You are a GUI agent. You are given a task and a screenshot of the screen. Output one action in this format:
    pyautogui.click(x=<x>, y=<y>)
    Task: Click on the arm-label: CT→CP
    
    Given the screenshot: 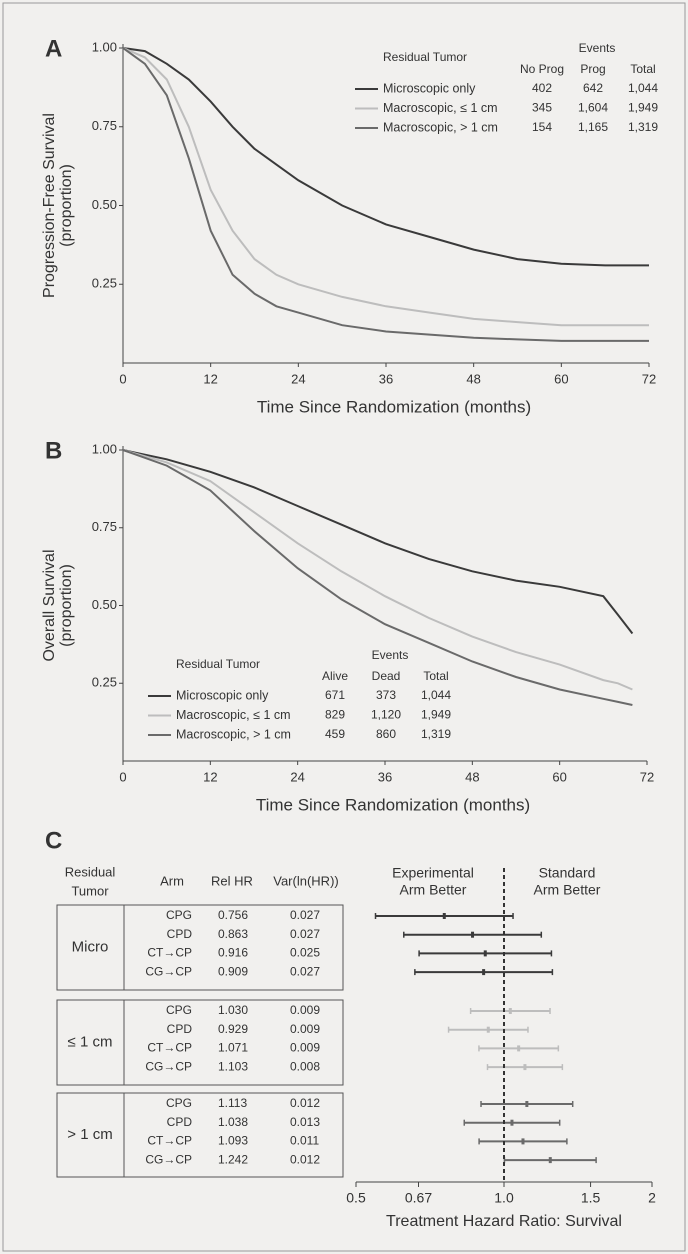 What is the action you would take?
    pyautogui.click(x=169, y=953)
    